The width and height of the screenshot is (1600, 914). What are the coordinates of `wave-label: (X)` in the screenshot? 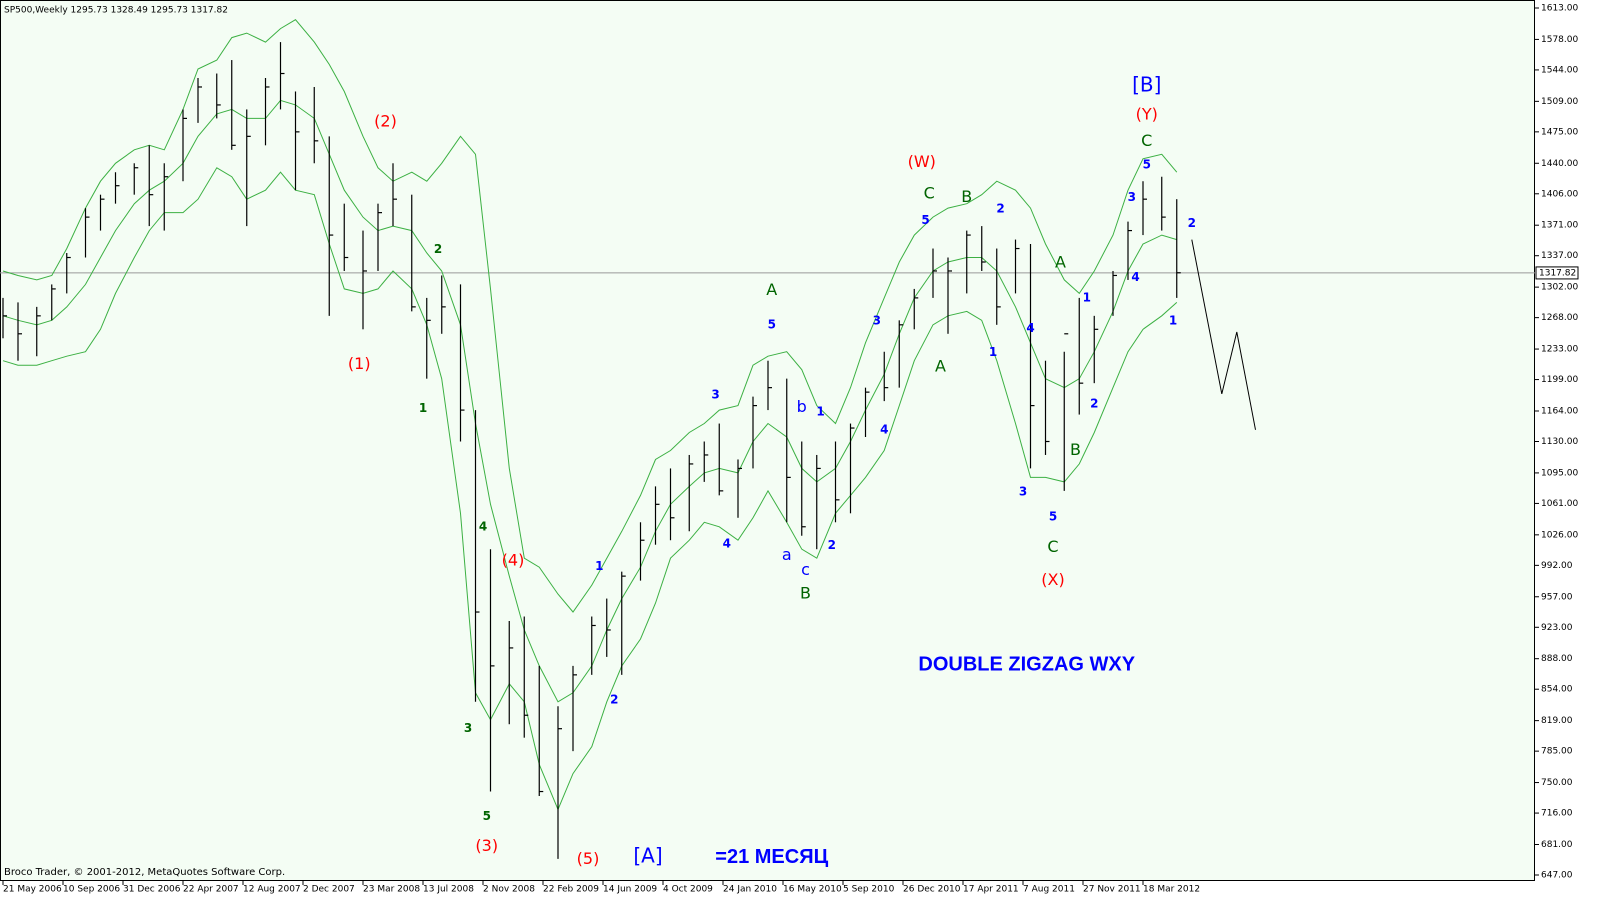 It's located at (1052, 579).